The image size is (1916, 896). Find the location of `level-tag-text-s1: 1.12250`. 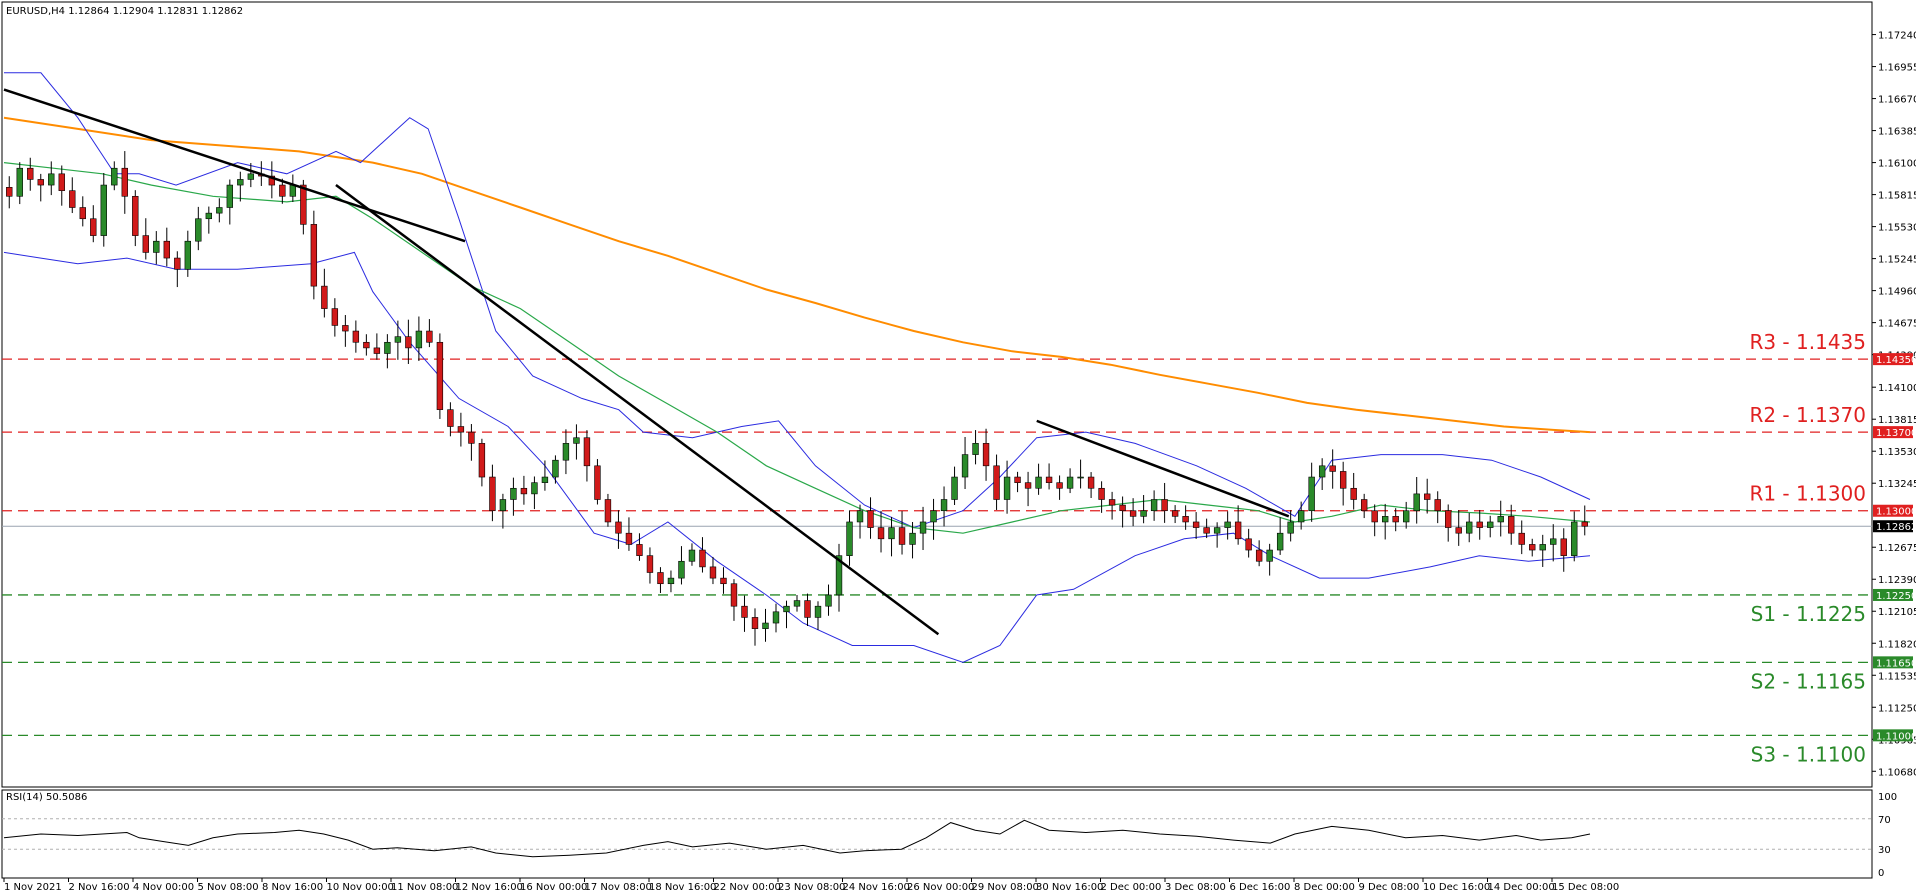

level-tag-text-s1: 1.12250 is located at coordinates (1896, 596).